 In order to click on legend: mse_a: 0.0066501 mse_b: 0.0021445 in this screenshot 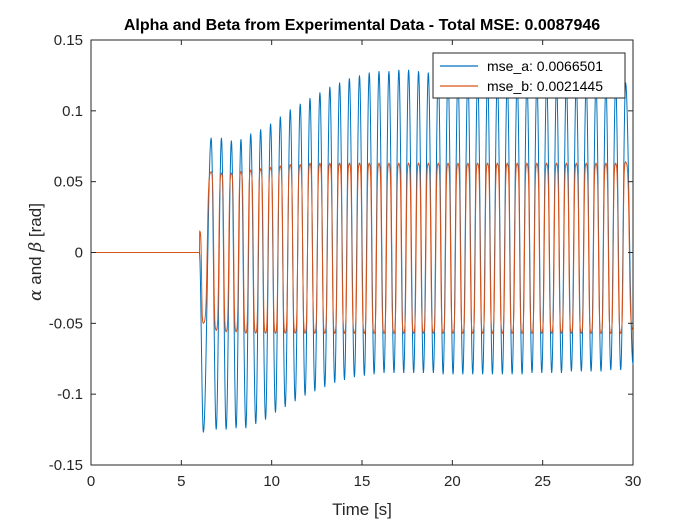, I will do `click(529, 75)`.